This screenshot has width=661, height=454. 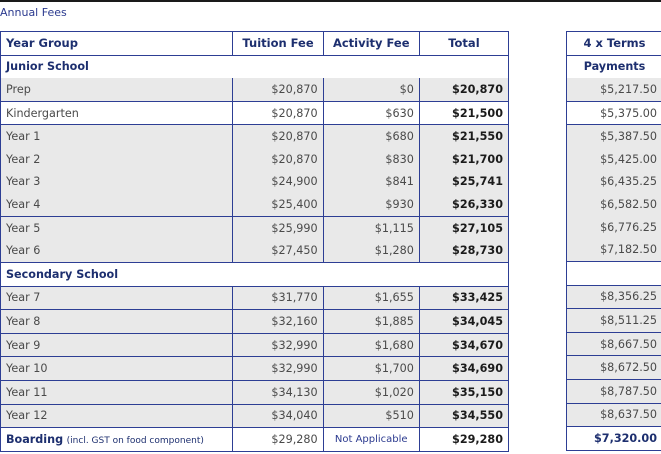 I want to click on table-row: Year 3 $24,900 $841 $25,741, so click(x=254, y=182).